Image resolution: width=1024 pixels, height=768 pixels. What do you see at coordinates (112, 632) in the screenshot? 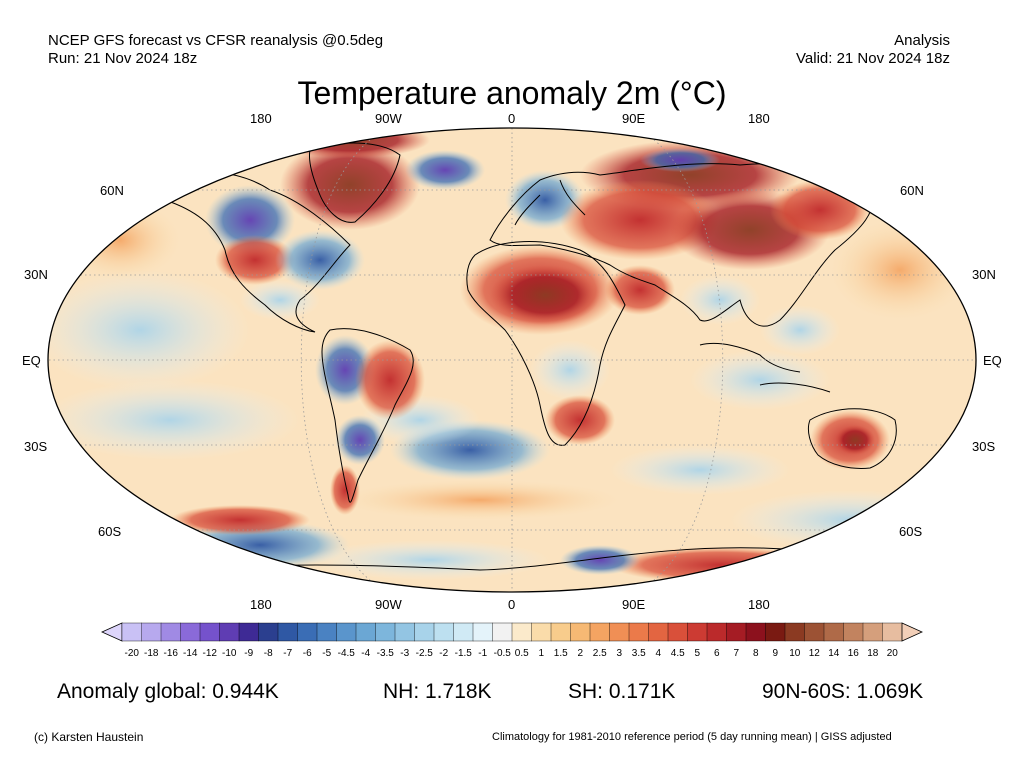
I see `colorbar-min-arrow` at bounding box center [112, 632].